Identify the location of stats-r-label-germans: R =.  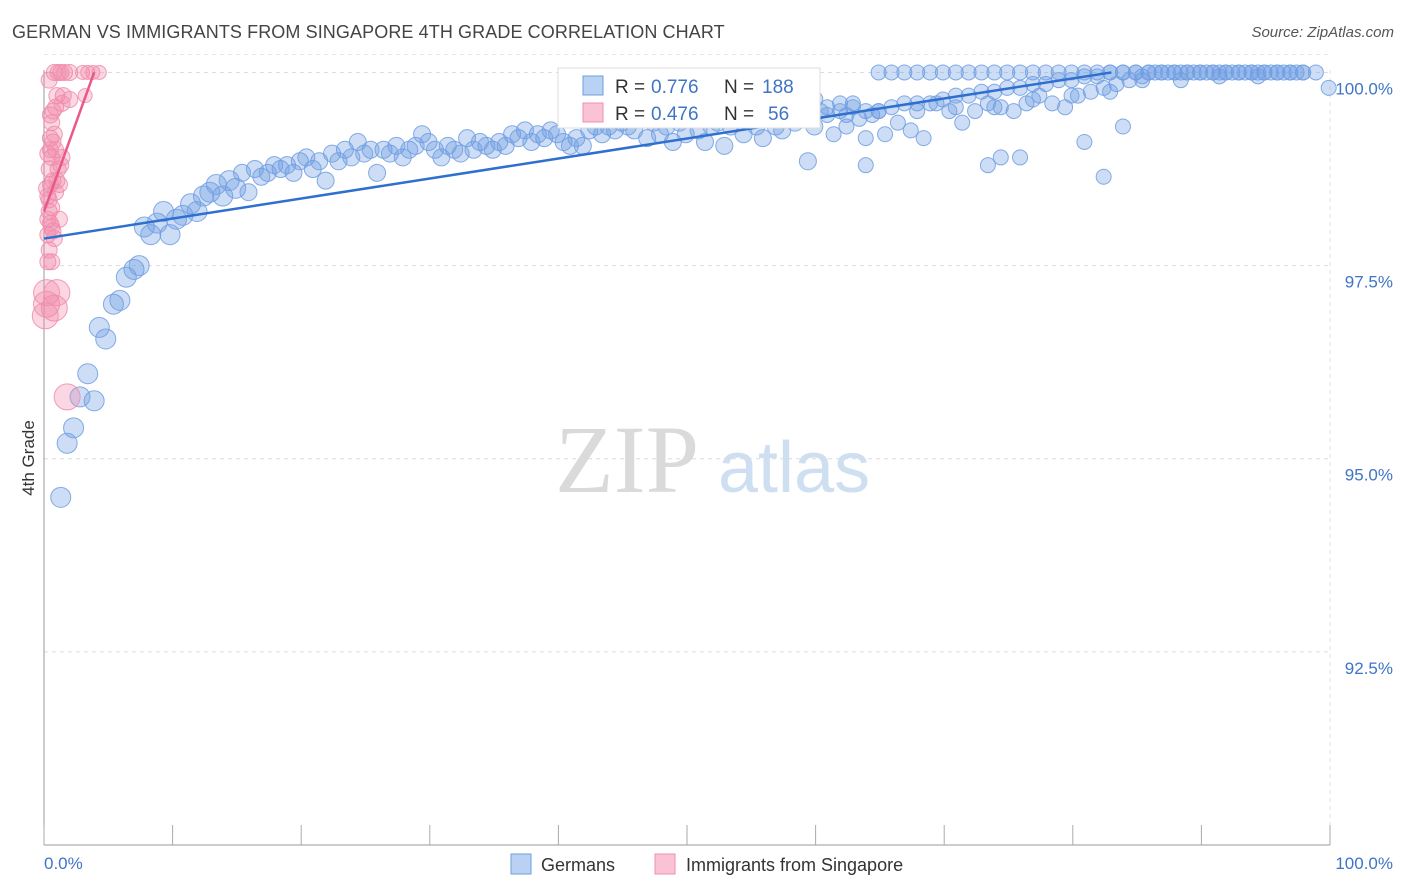
(630, 87).